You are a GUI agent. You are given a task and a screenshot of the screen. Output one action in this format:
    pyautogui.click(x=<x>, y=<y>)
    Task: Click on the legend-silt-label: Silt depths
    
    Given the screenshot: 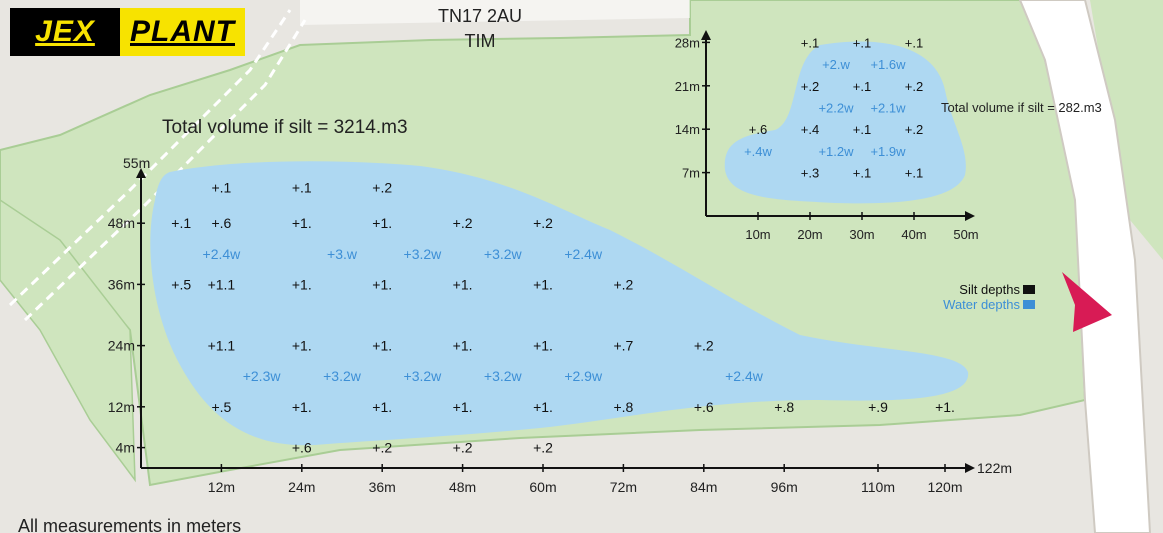 What is the action you would take?
    pyautogui.click(x=989, y=289)
    